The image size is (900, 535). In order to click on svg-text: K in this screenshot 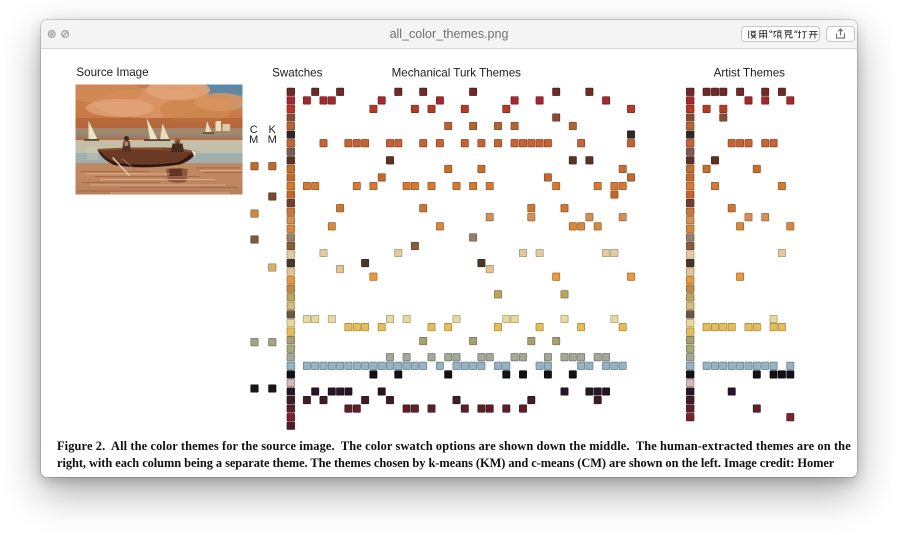, I will do `click(273, 130)`.